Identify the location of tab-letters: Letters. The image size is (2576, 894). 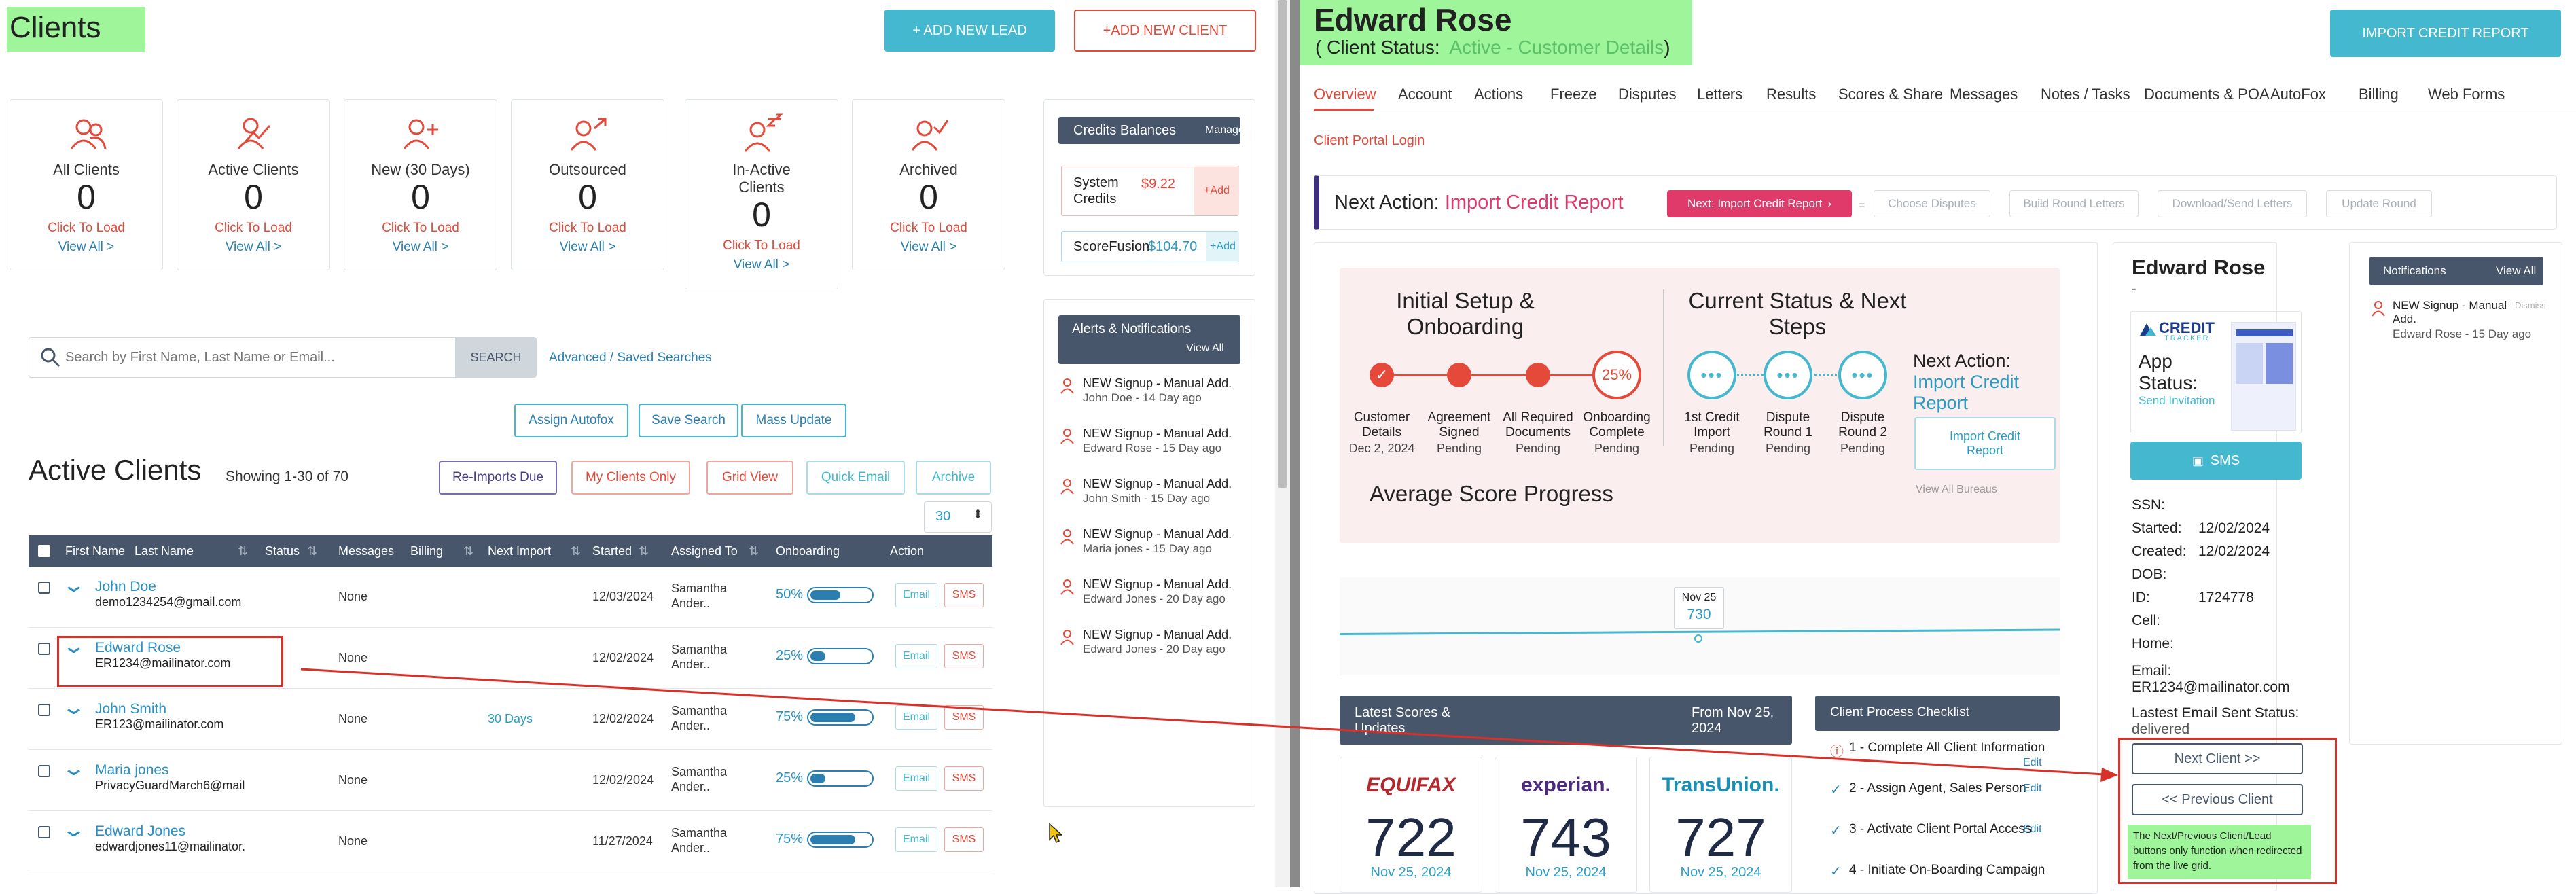
(1720, 95).